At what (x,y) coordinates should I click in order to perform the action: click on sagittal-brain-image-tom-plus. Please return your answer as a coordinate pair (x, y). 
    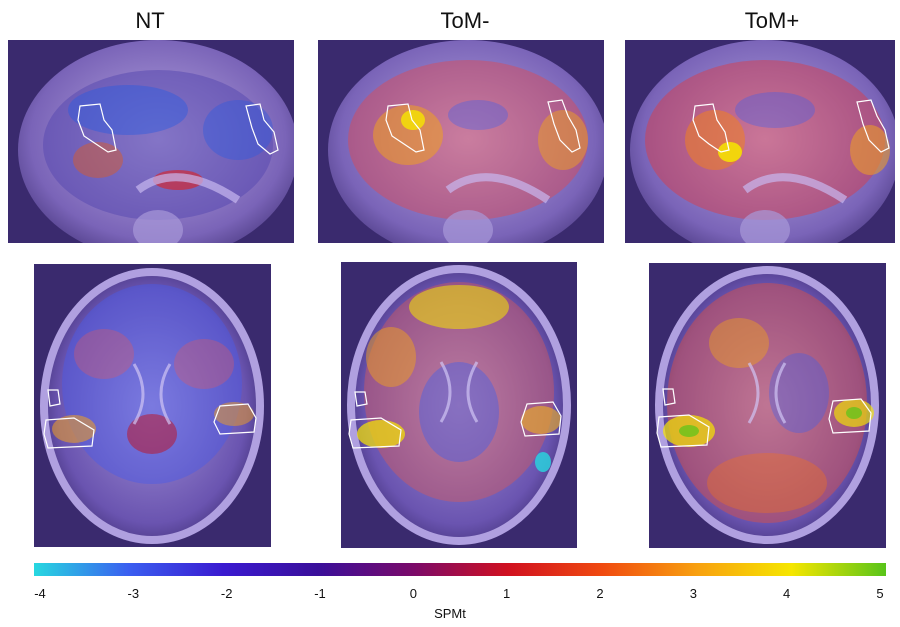
    Looking at the image, I should click on (760, 141).